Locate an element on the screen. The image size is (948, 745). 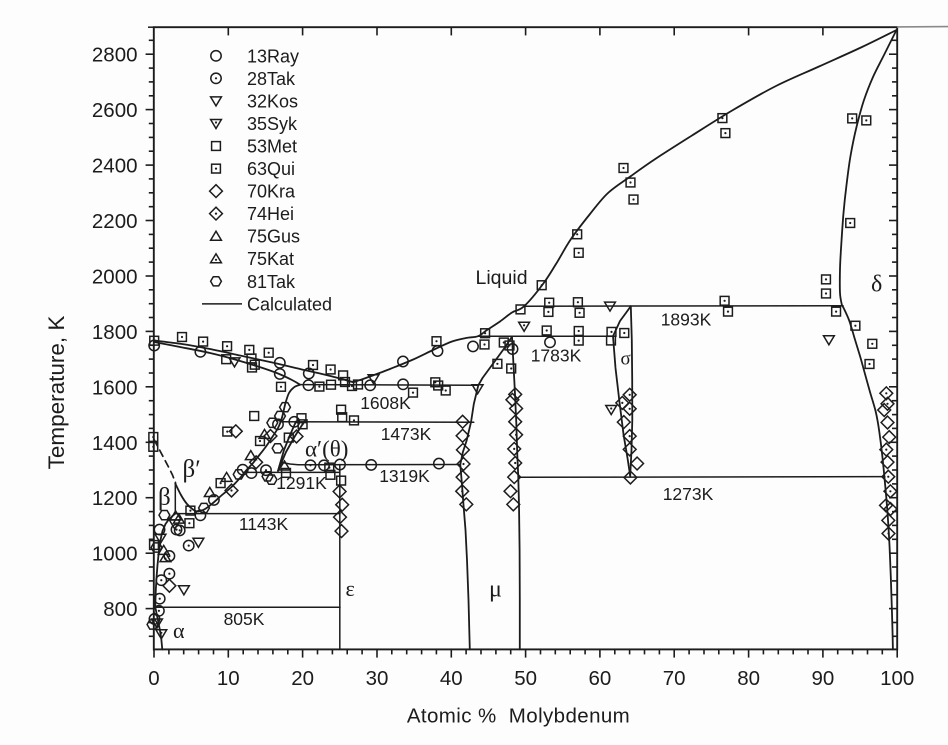
svg-text: 1291K is located at coordinates (301, 483).